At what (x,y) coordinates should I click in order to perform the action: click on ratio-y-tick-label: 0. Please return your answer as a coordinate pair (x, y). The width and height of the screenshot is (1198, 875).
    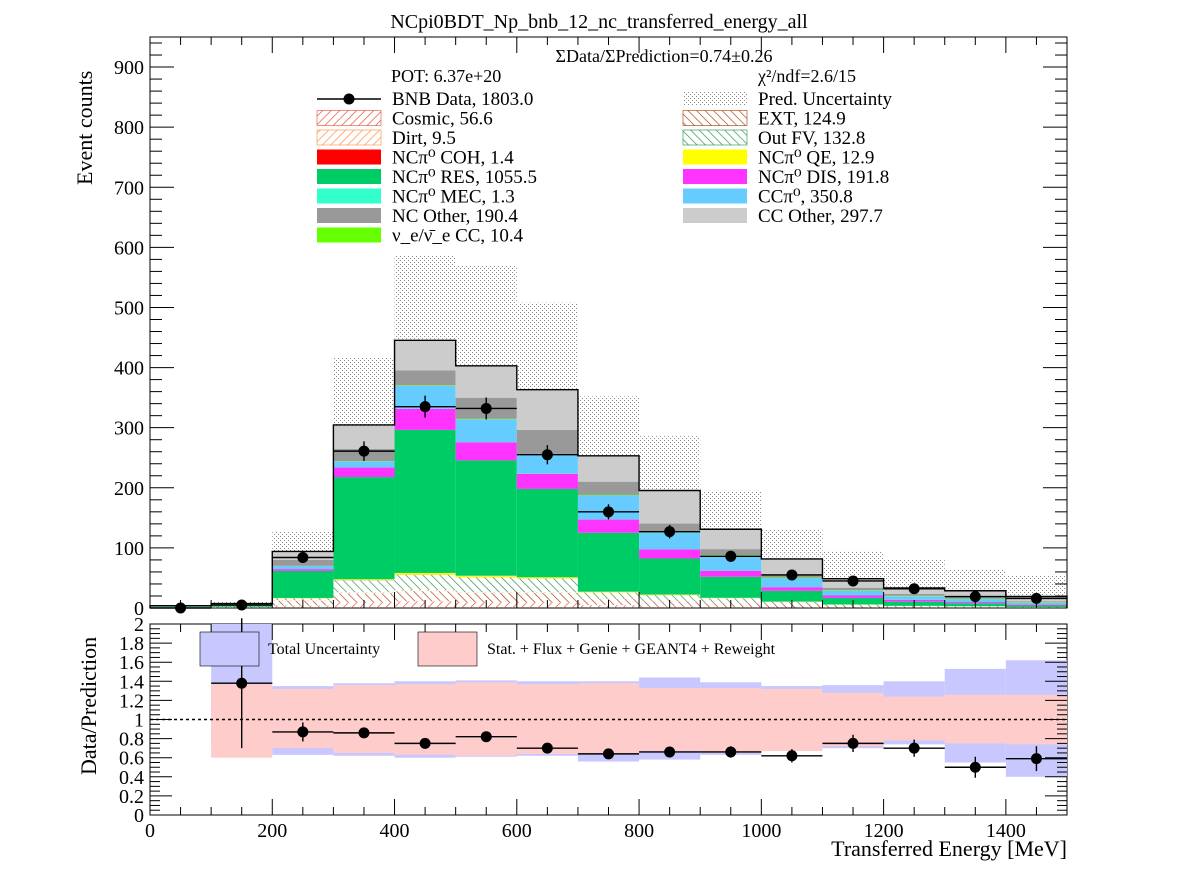
    Looking at the image, I should click on (139, 816).